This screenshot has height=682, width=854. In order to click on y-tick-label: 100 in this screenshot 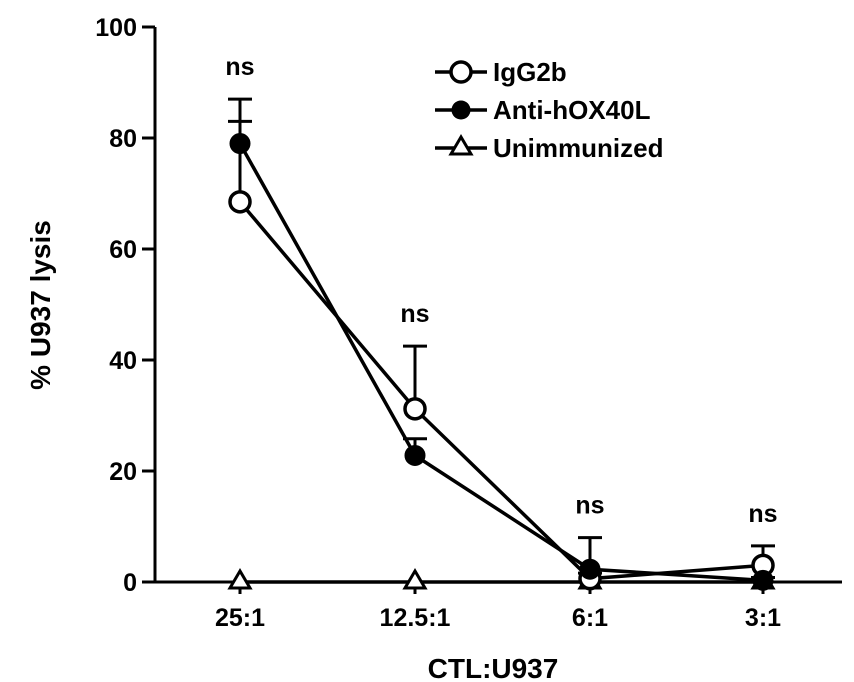, I will do `click(116, 28)`.